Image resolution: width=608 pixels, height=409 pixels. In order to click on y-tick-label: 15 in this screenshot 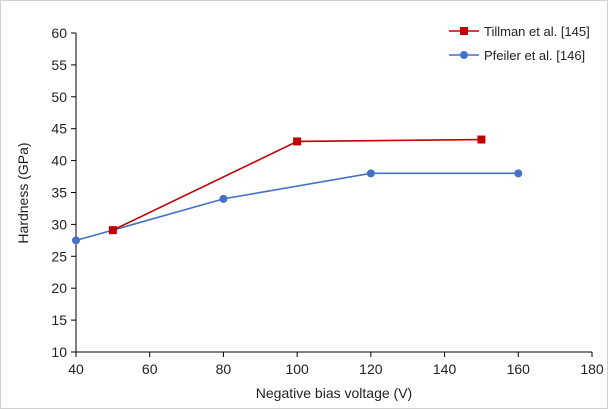, I will do `click(59, 320)`.